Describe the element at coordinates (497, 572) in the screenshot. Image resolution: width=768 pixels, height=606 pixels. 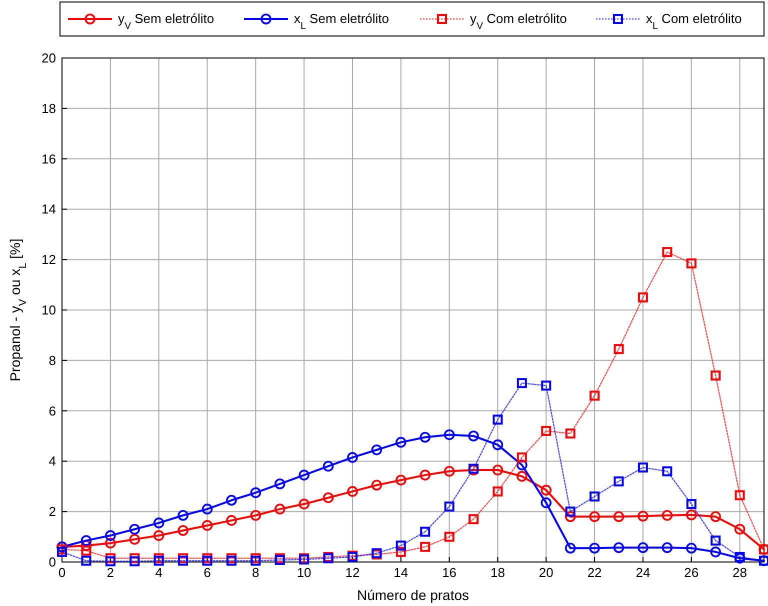
I see `x-tick-label: 18` at that location.